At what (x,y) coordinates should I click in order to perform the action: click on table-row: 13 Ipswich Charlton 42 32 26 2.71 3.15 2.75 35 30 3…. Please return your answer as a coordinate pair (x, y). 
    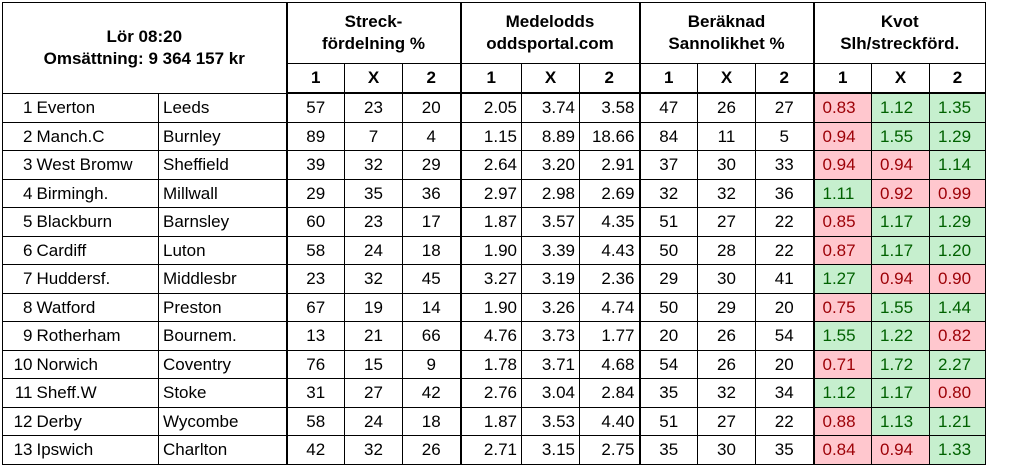
    Looking at the image, I should click on (494, 450).